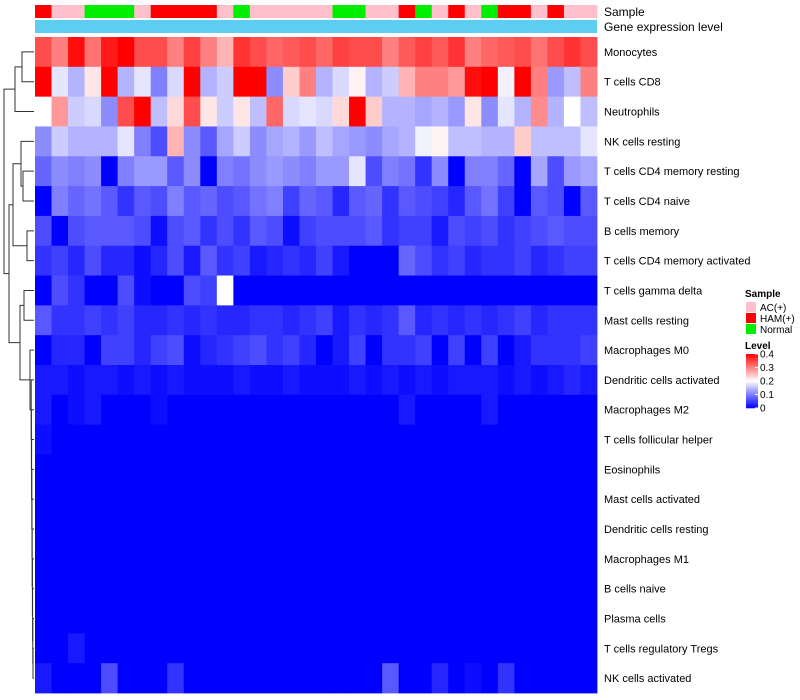  What do you see at coordinates (763, 294) in the screenshot?
I see `legend-sample-title: Sample` at bounding box center [763, 294].